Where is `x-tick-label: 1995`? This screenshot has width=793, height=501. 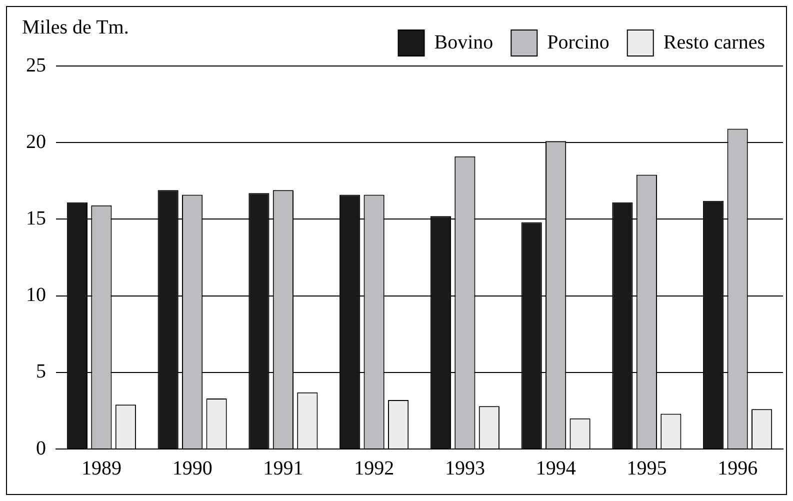
x-tick-label: 1995 is located at coordinates (646, 468).